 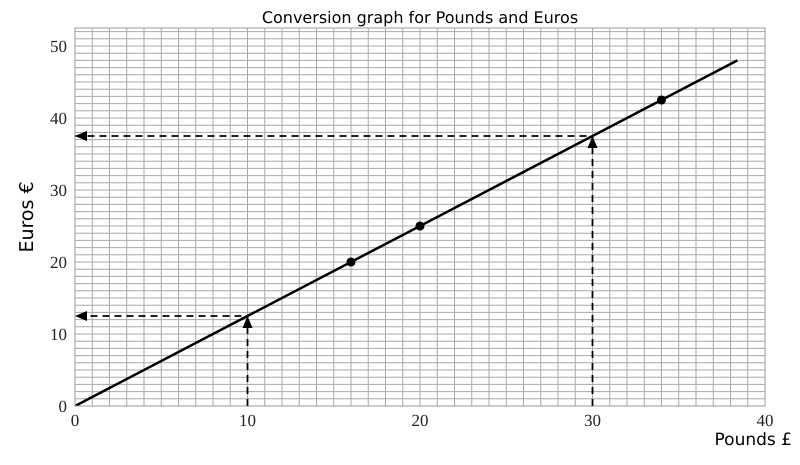 What do you see at coordinates (420, 420) in the screenshot?
I see `x-tick-label: 20` at bounding box center [420, 420].